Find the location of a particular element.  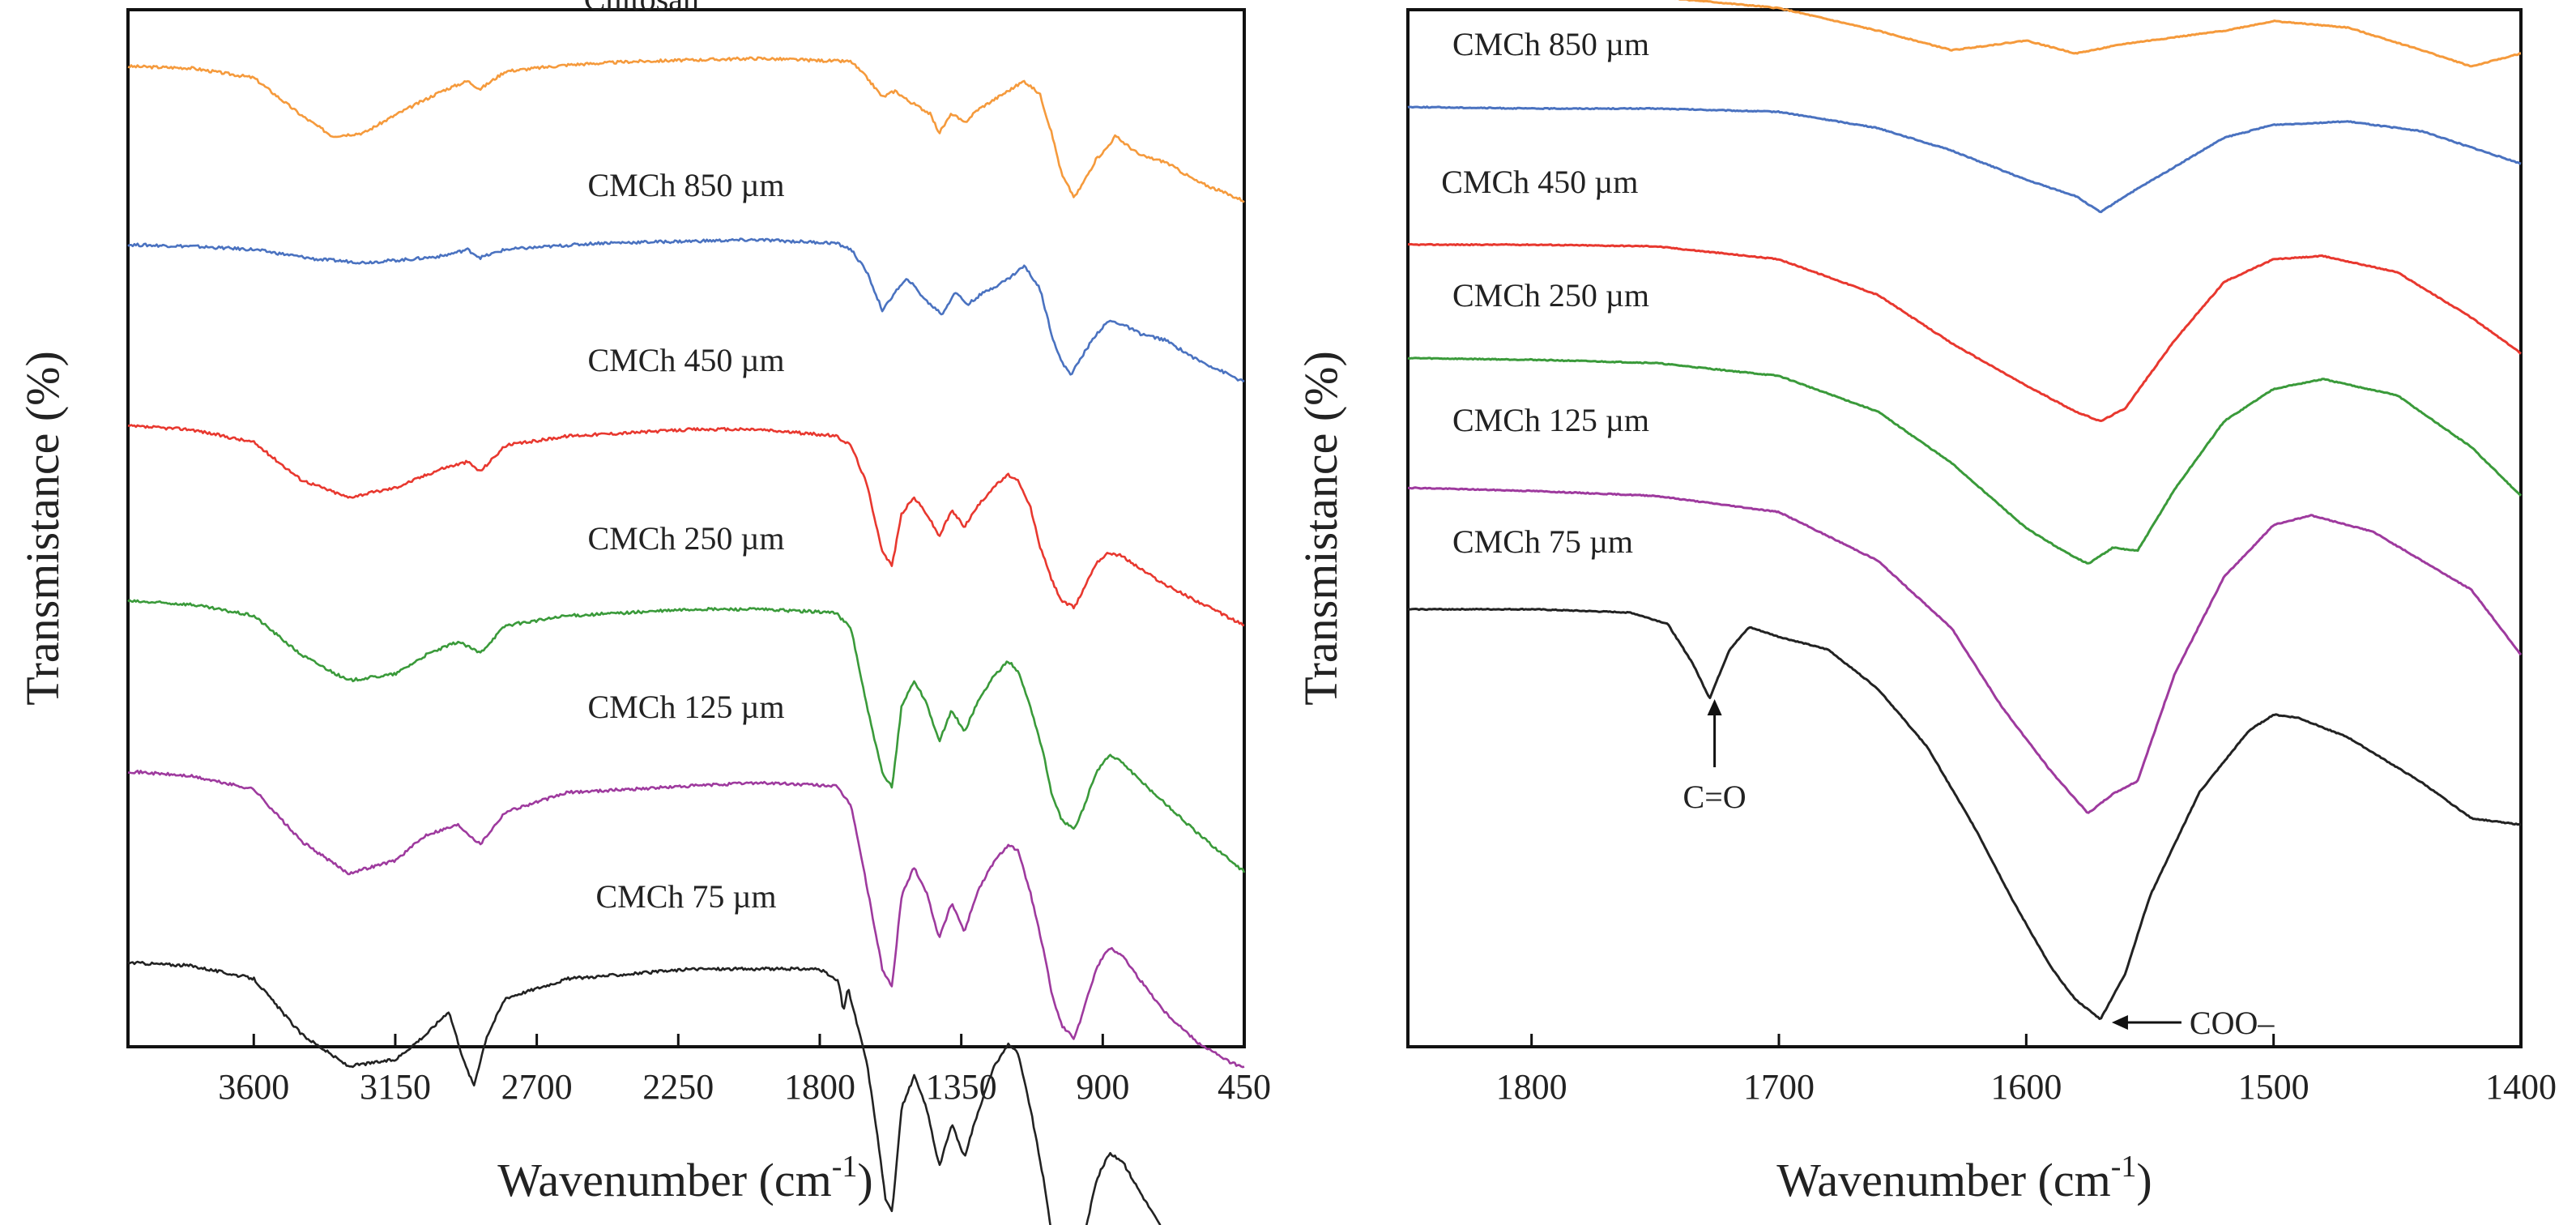

x-tick-label: 900 is located at coordinates (1102, 1087).